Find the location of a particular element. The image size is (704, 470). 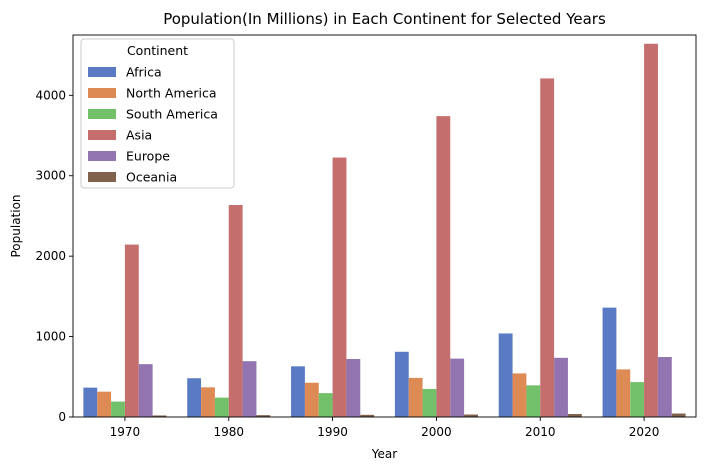

legend-label-asia: Asia is located at coordinates (139, 135).